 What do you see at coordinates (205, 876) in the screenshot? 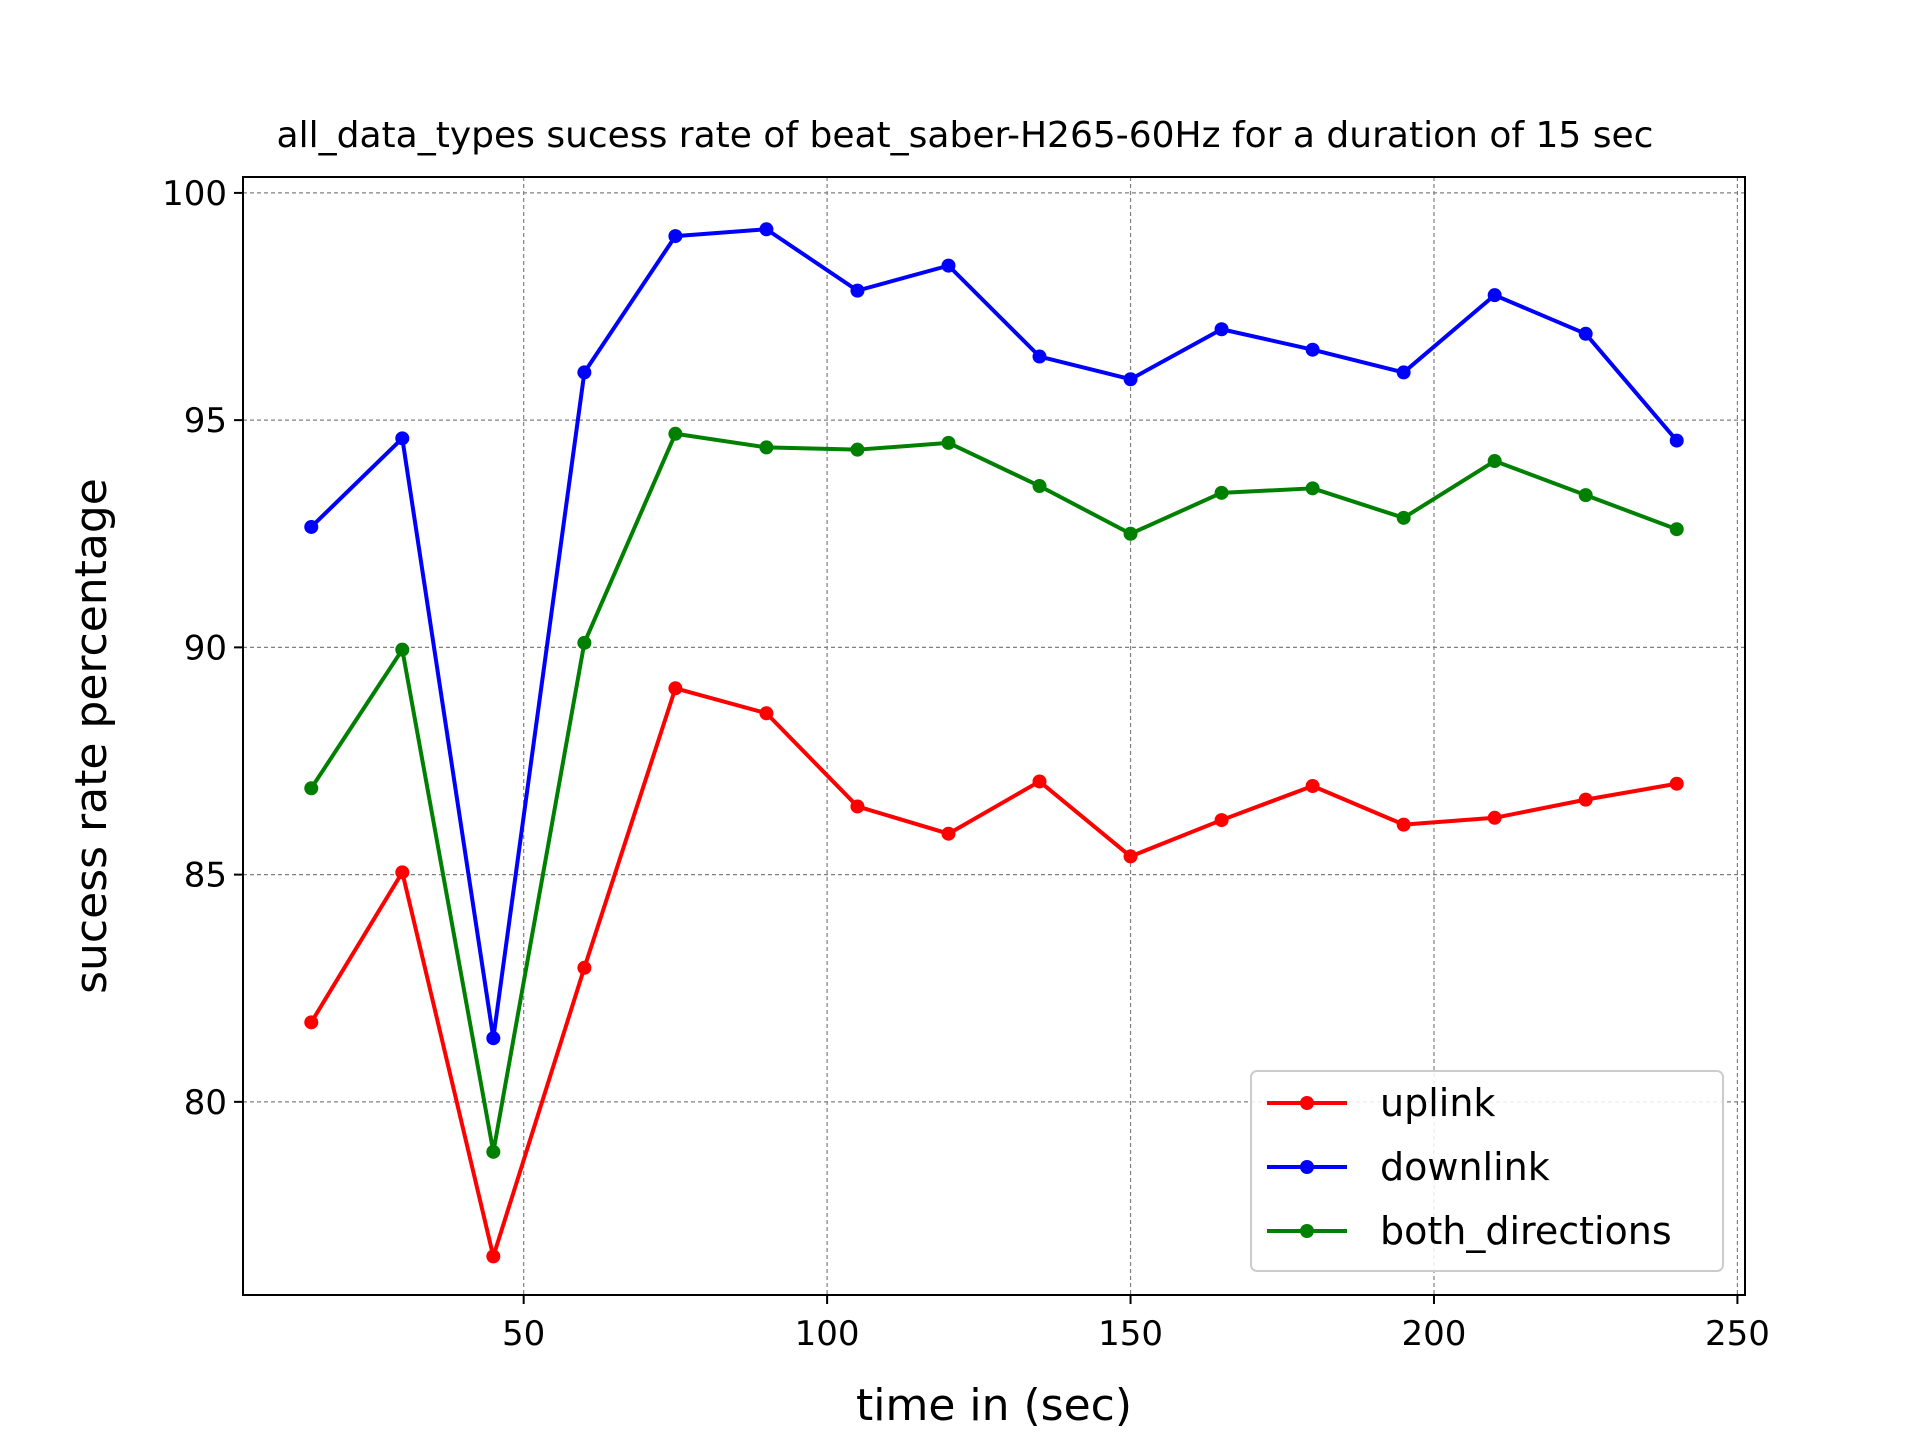
I see `y-tick-label: 85` at bounding box center [205, 876].